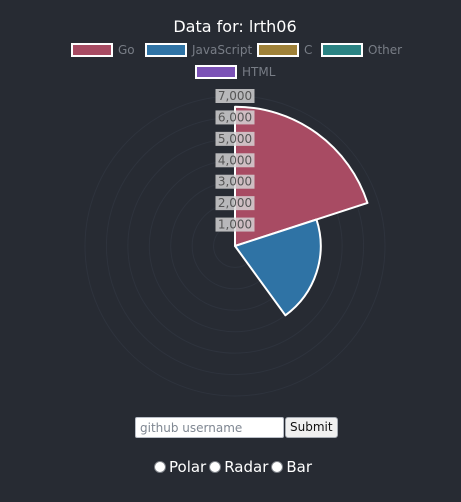 The height and width of the screenshot is (502, 461). Describe the element at coordinates (246, 467) in the screenshot. I see `radar-option-label: Radar` at that location.